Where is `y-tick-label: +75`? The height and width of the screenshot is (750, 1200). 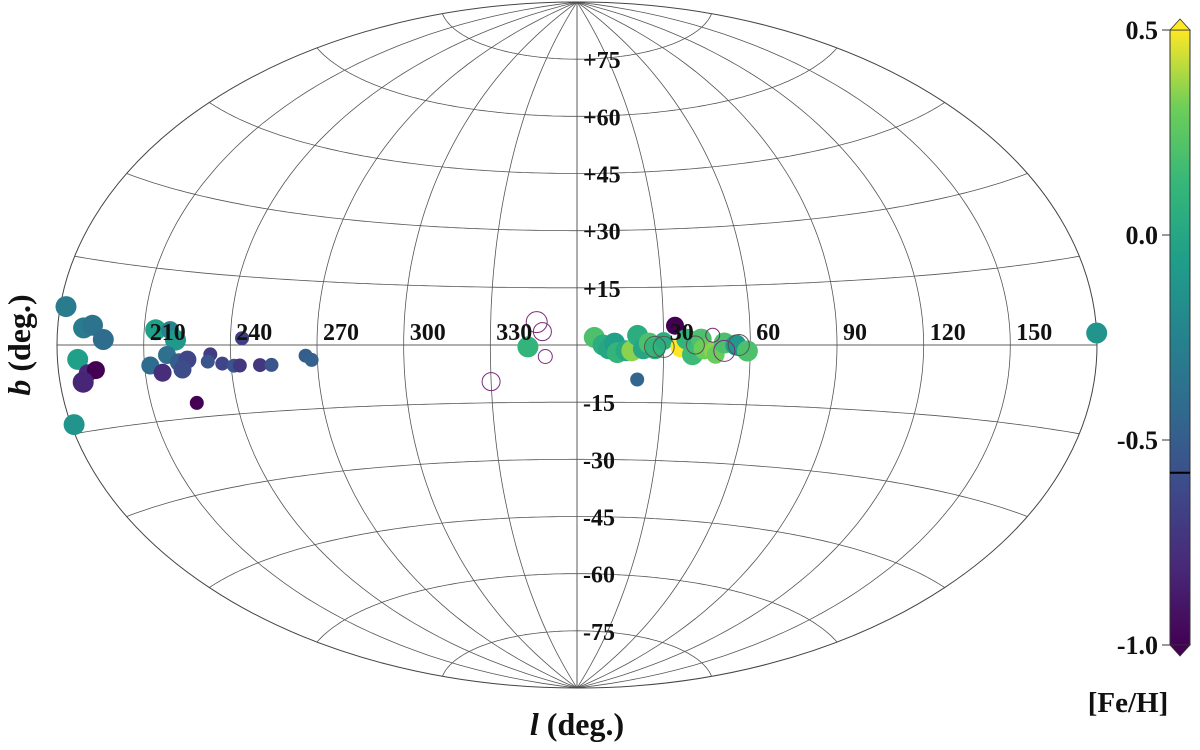 y-tick-label: +75 is located at coordinates (602, 61).